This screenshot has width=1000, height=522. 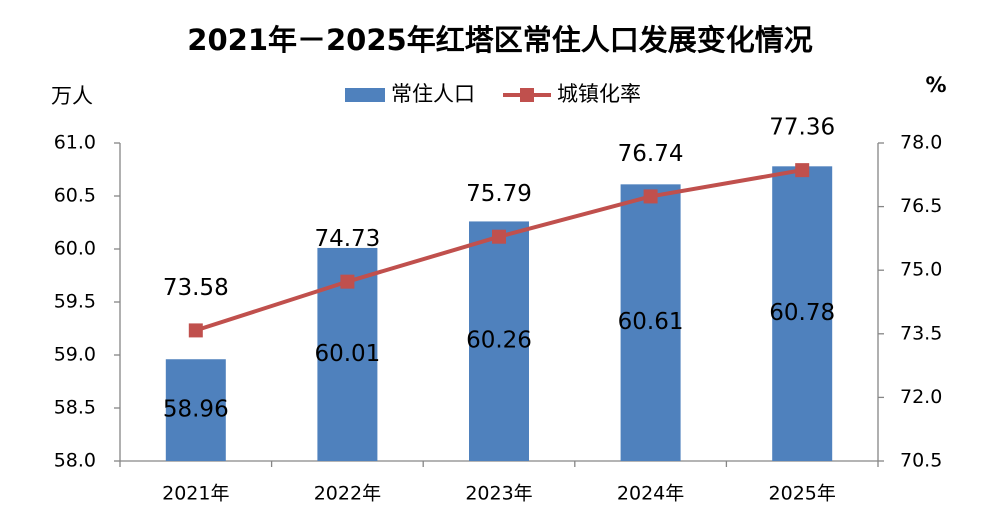 What do you see at coordinates (75, 302) in the screenshot?
I see `y-tick-label: 59.5` at bounding box center [75, 302].